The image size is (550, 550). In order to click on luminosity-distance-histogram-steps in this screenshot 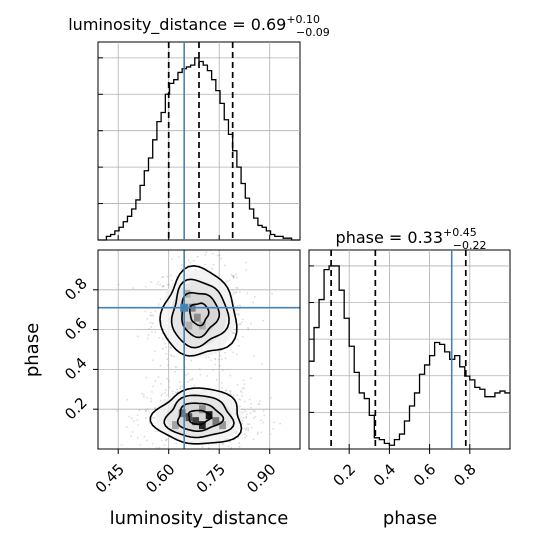, I will do `click(199, 149)`.